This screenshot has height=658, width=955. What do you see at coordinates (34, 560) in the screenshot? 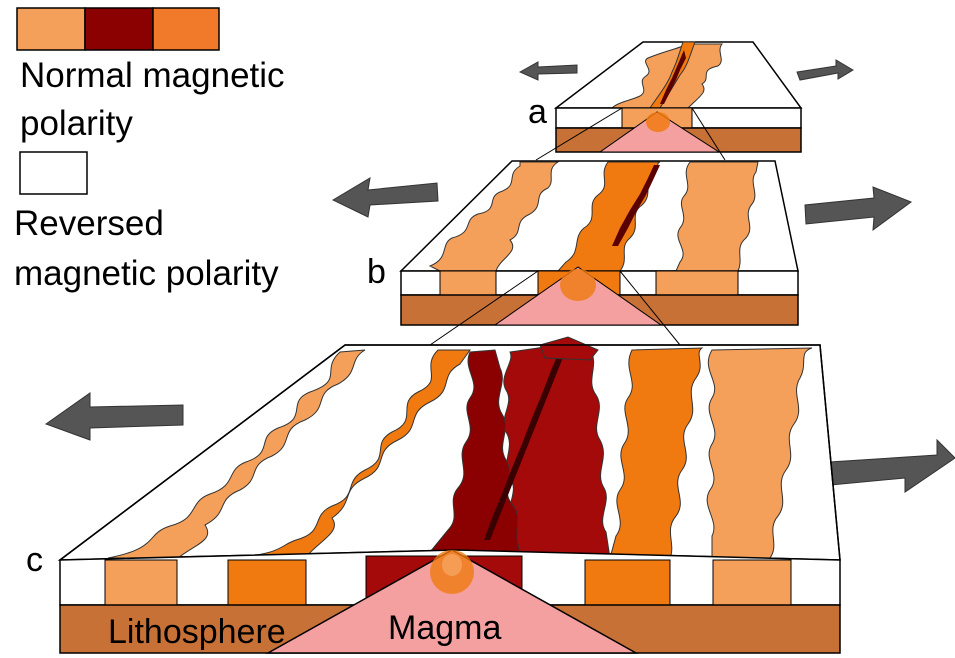
I see `stage-label-c: c` at bounding box center [34, 560].